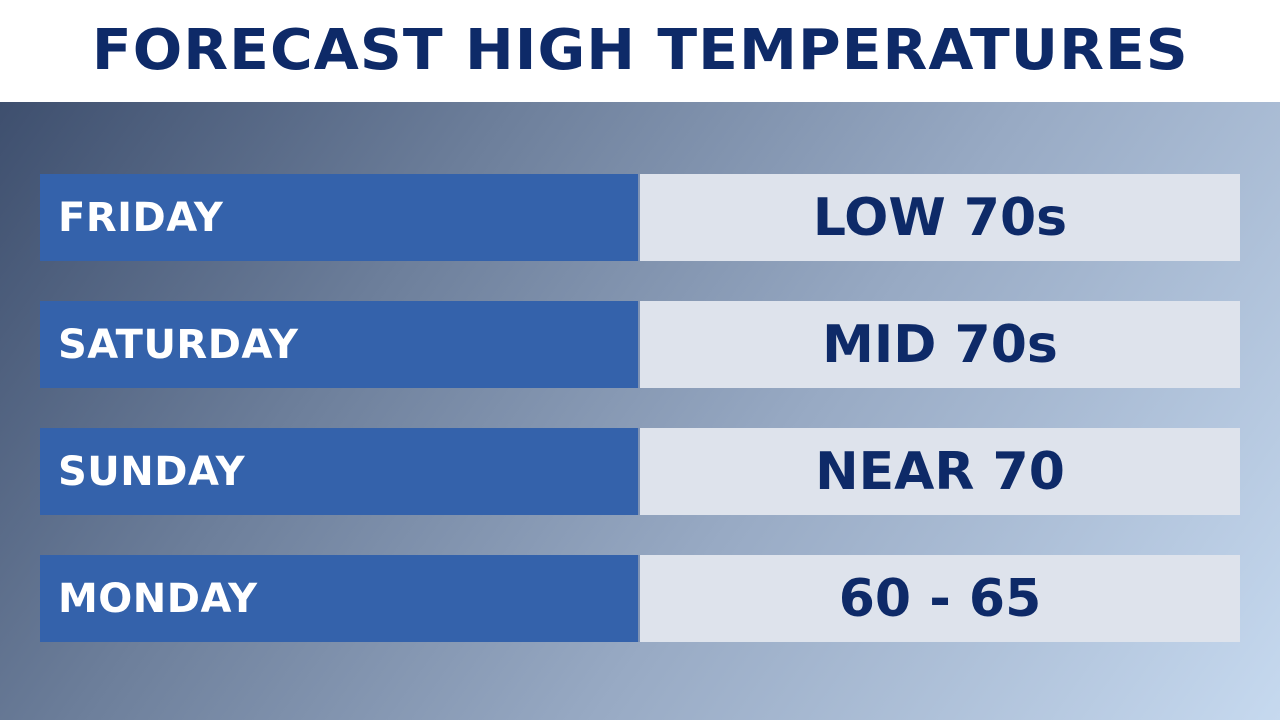 The width and height of the screenshot is (1280, 720). I want to click on temperature-value: LOW 70s, so click(940, 217).